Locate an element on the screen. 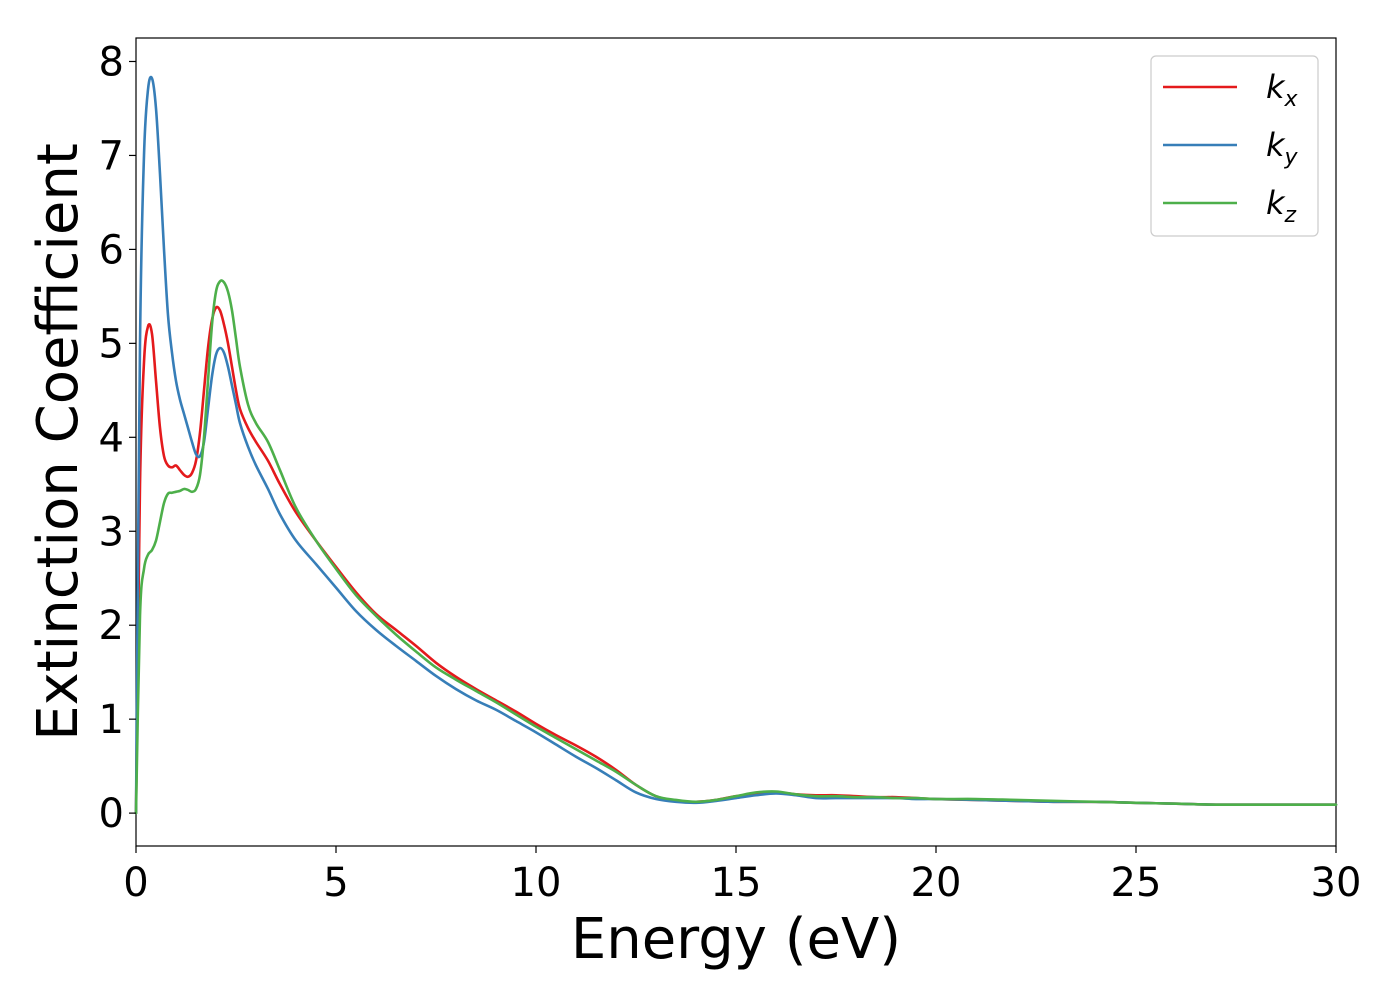 This screenshot has width=1400, height=1000. legend-label-kx: kx is located at coordinates (1282, 90).